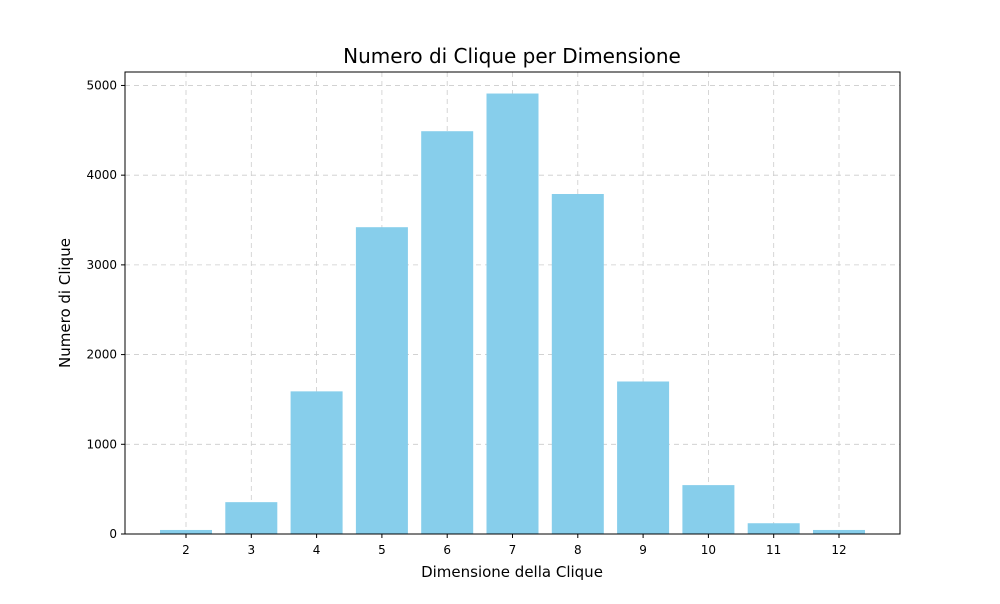 The width and height of the screenshot is (1000, 604). Describe the element at coordinates (773, 550) in the screenshot. I see `x-tick-label: 11` at that location.